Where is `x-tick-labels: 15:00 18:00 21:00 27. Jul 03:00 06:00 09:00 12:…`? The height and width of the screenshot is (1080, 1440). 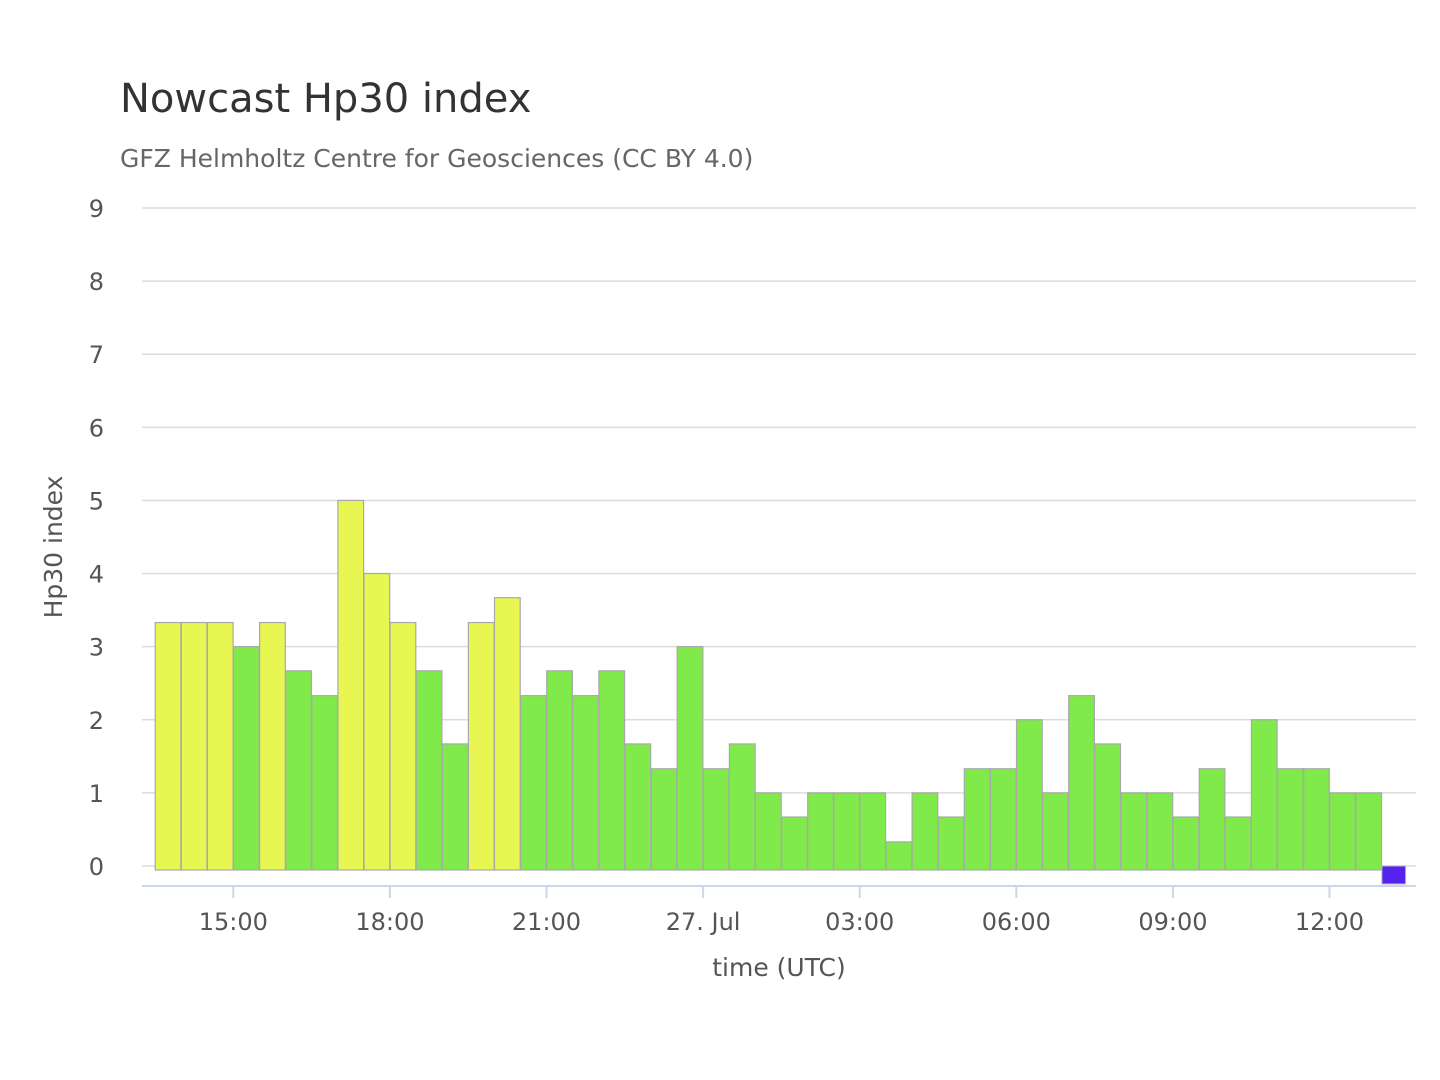
x-tick-labels: 15:00 18:00 21:00 27. Jul 03:00 06:00 09:00 12:… is located at coordinates (781, 922).